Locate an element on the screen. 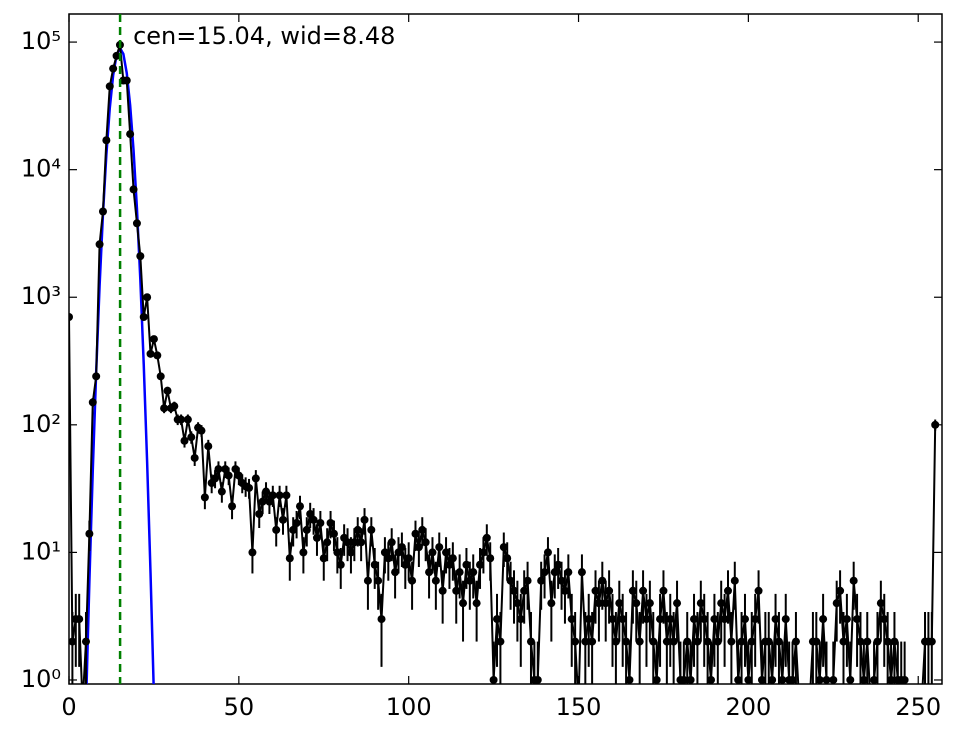 The width and height of the screenshot is (964, 729). x-tick-label: 200 is located at coordinates (748, 707).